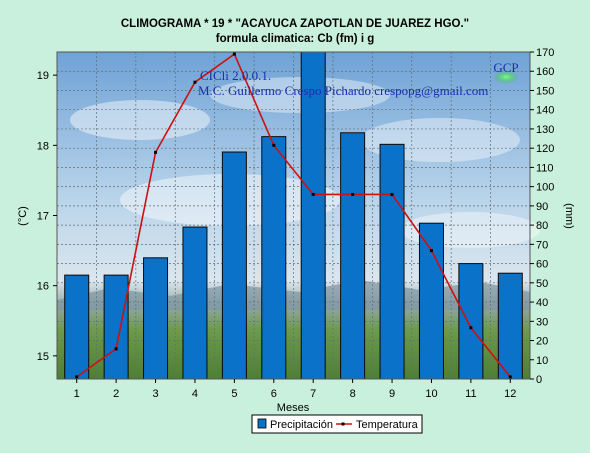 This screenshot has width=590, height=453. What do you see at coordinates (569, 216) in the screenshot?
I see `y-axis-right-label: (mm)` at bounding box center [569, 216].